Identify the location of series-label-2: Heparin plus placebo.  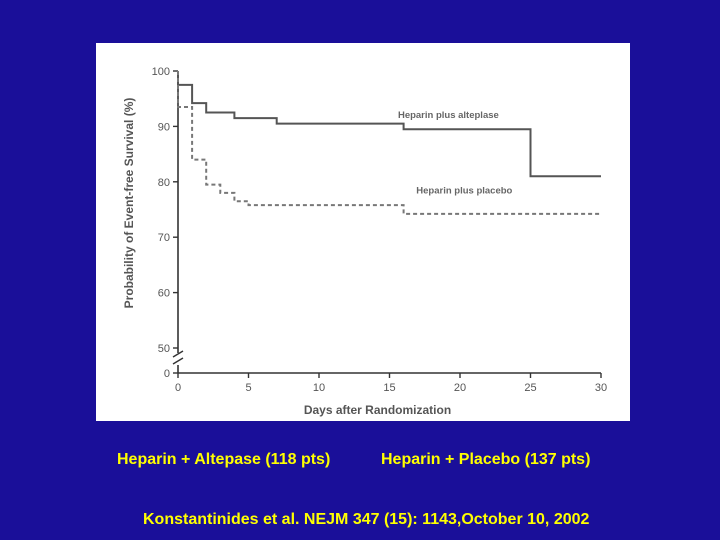
(464, 191).